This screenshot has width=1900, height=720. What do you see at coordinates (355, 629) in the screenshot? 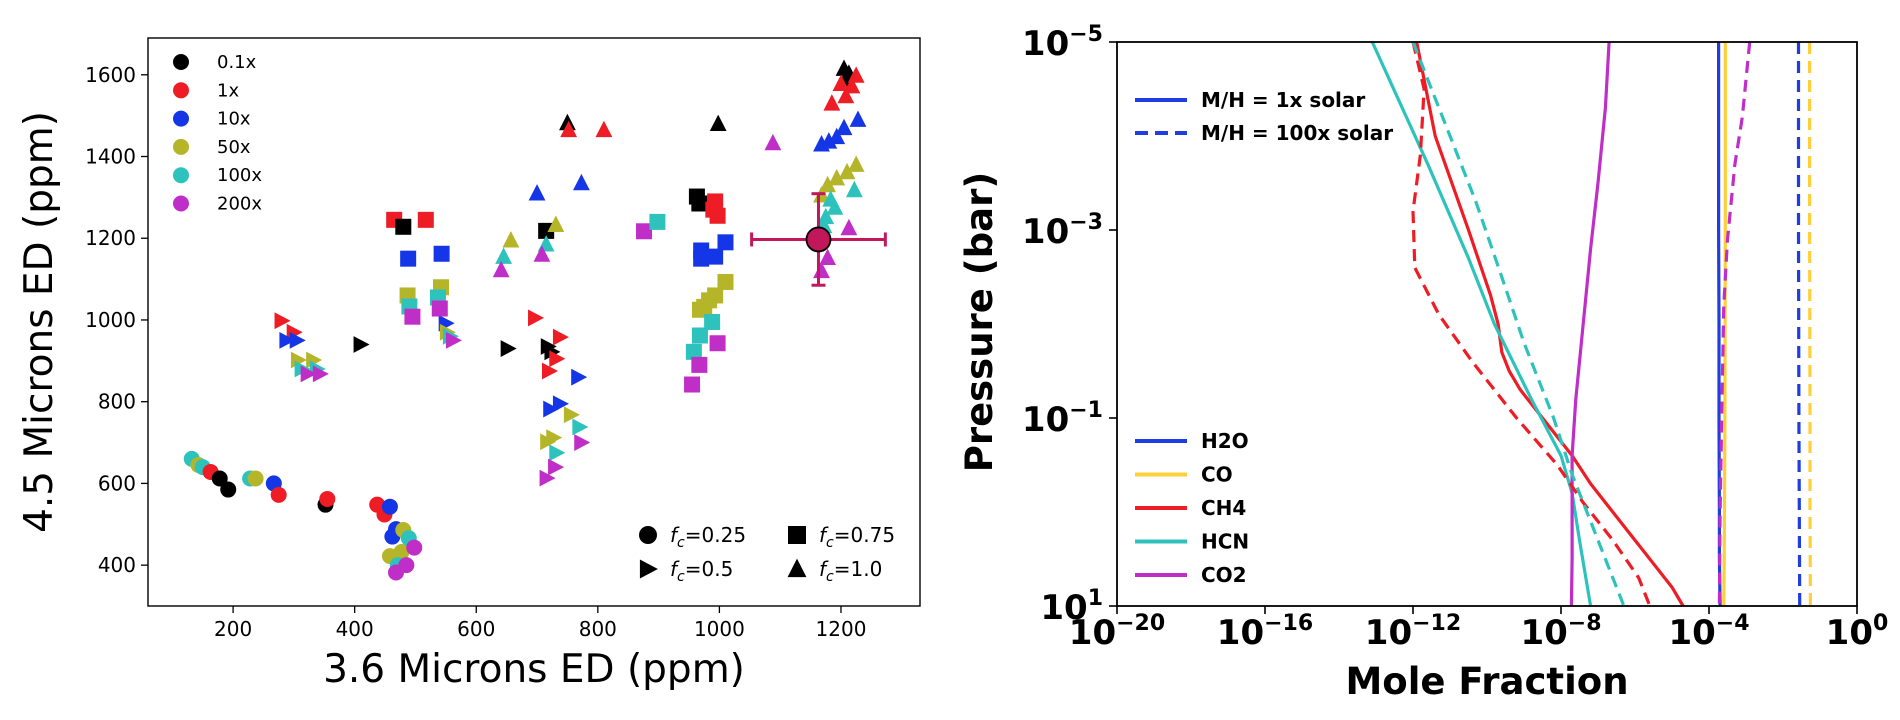
I see `left-x-tick-label: 400` at bounding box center [355, 629].